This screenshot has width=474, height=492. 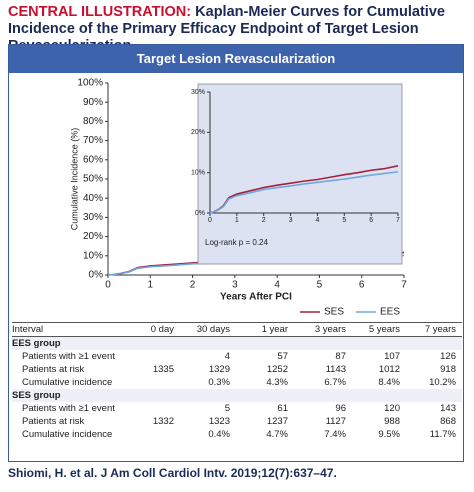 I want to click on table-cell: 120, so click(x=392, y=408).